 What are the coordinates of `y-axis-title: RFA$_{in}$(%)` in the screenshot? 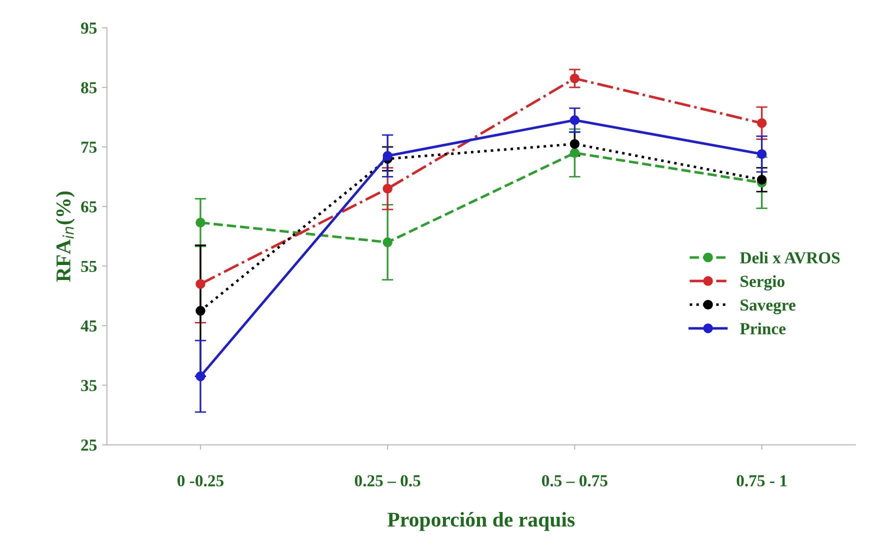 It's located at (65, 236).